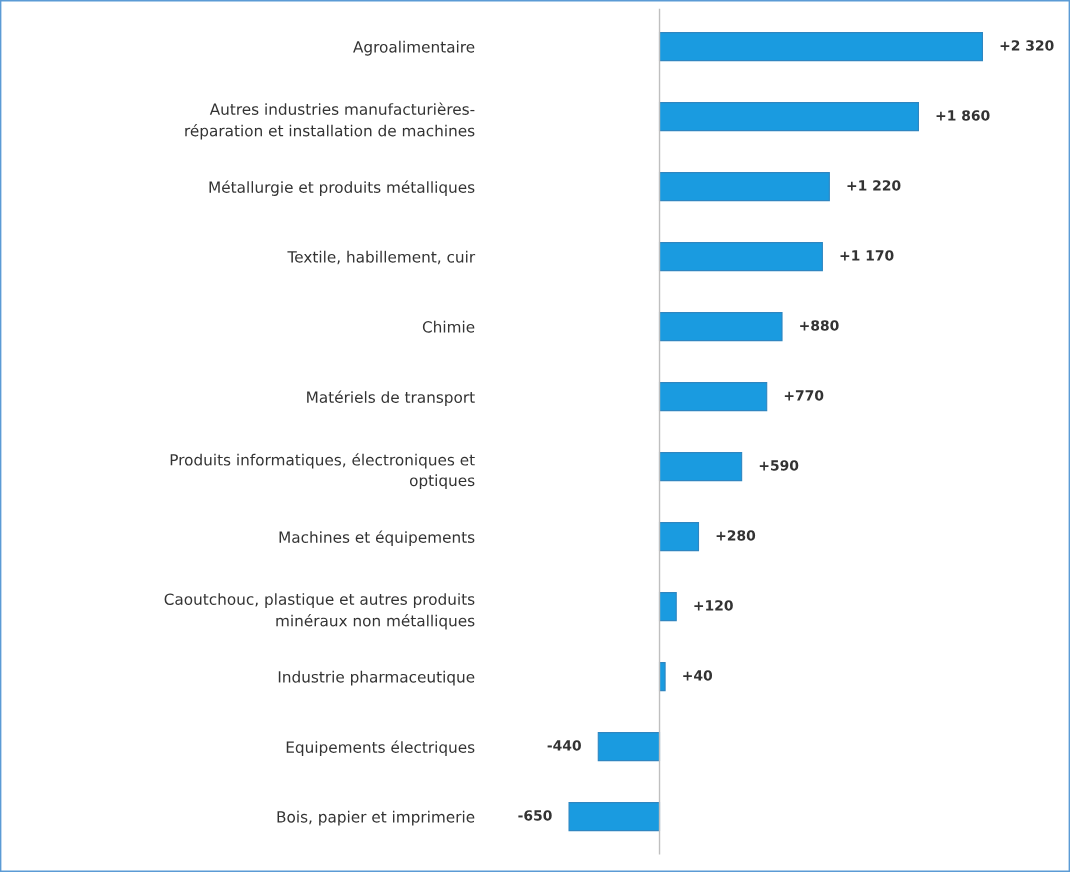  I want to click on y-tick-label: Agroalimentaire, so click(414, 48).